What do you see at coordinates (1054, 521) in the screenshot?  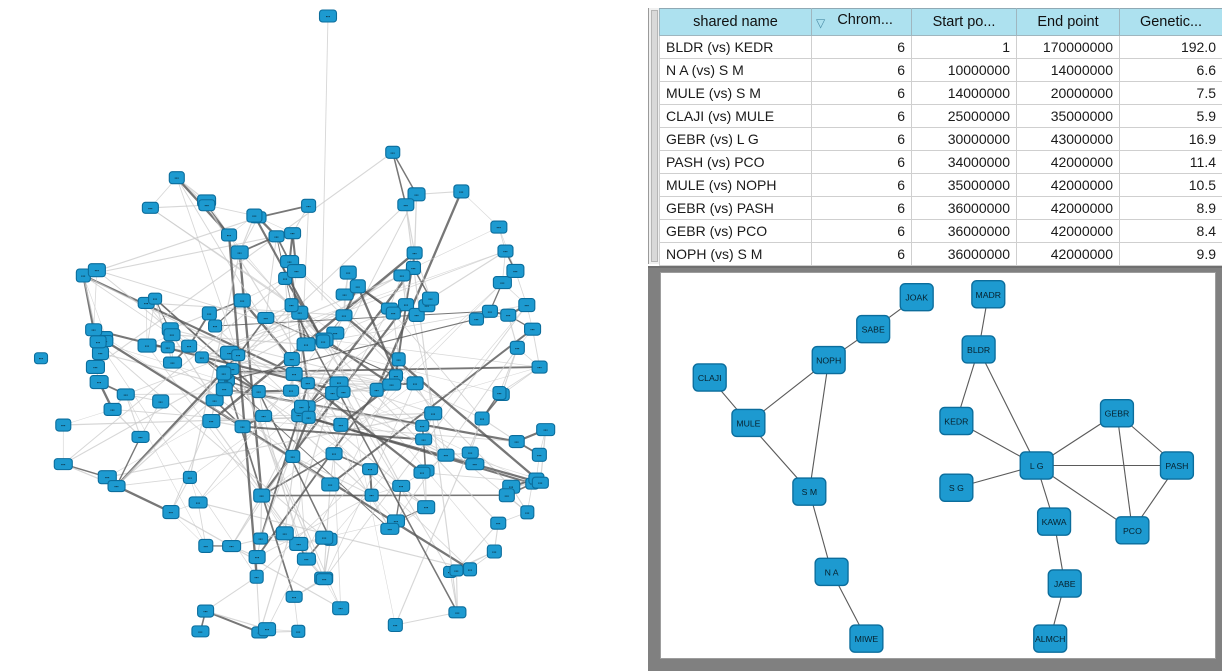 I see `sub-network-node-kawa: KAWA` at bounding box center [1054, 521].